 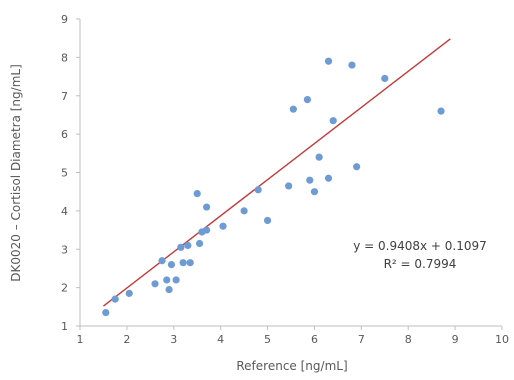 I want to click on y-tick-label: 6, so click(x=64, y=134).